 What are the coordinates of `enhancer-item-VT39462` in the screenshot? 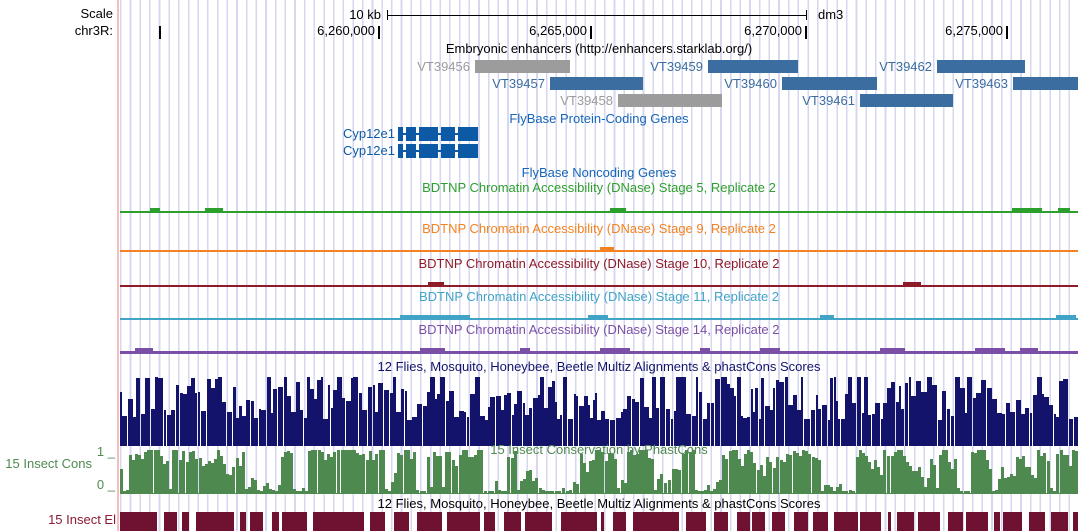 It's located at (981, 66).